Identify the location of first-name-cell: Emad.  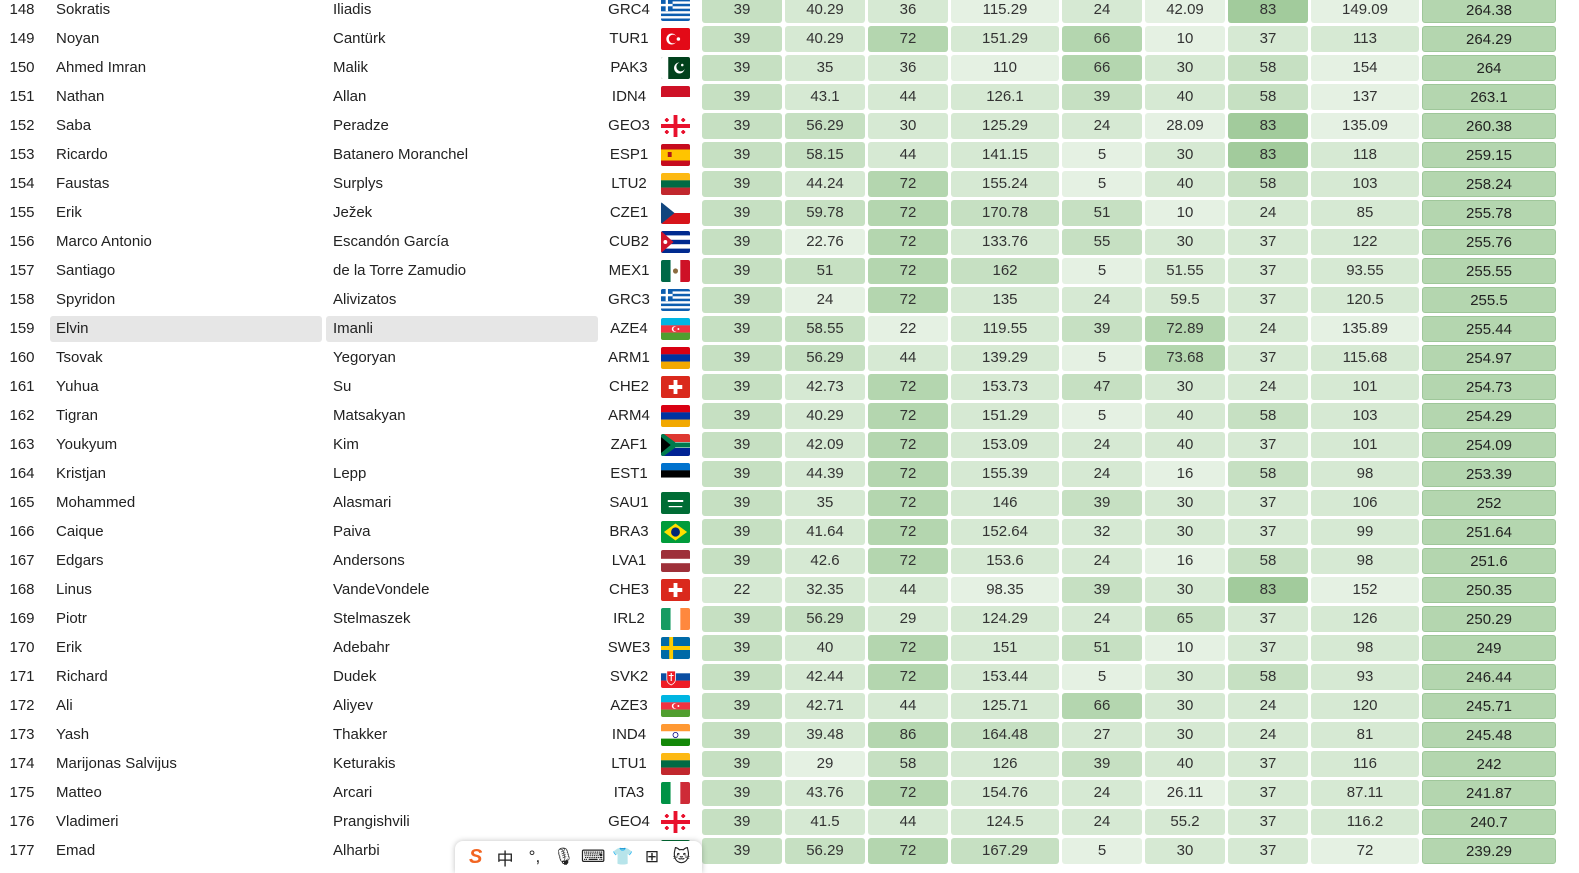
(76, 850).